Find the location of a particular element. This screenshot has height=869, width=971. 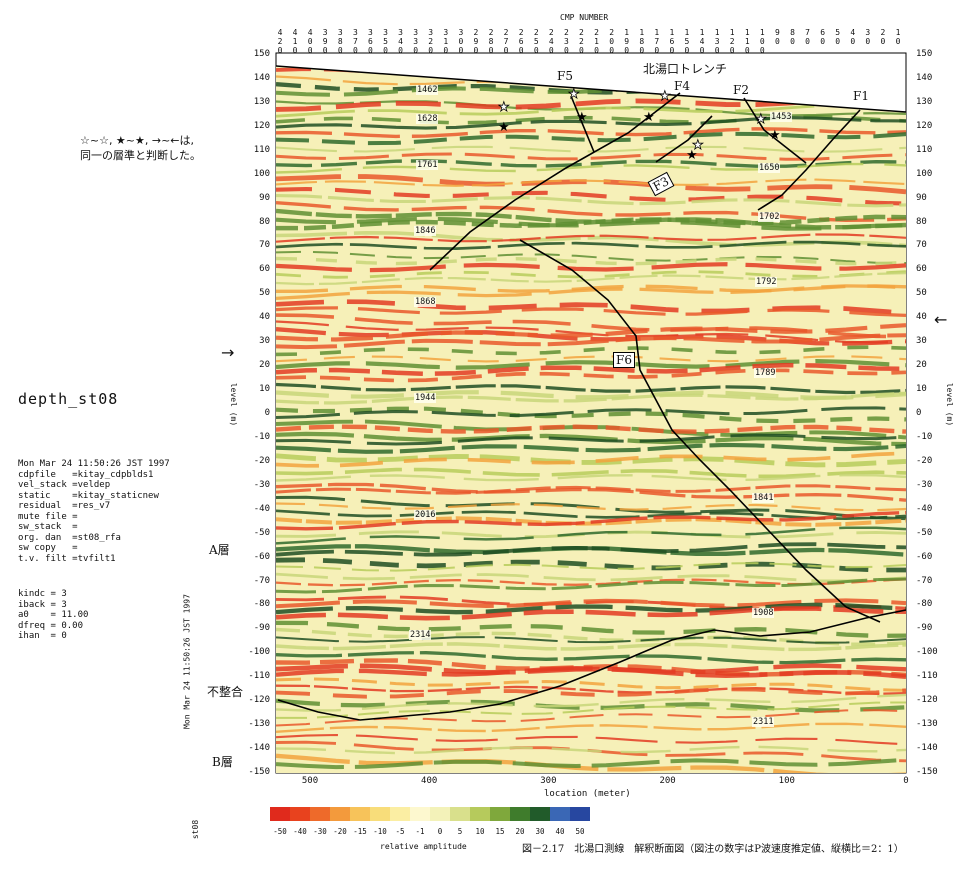

colorbar-tick-label: -30 is located at coordinates (320, 831).